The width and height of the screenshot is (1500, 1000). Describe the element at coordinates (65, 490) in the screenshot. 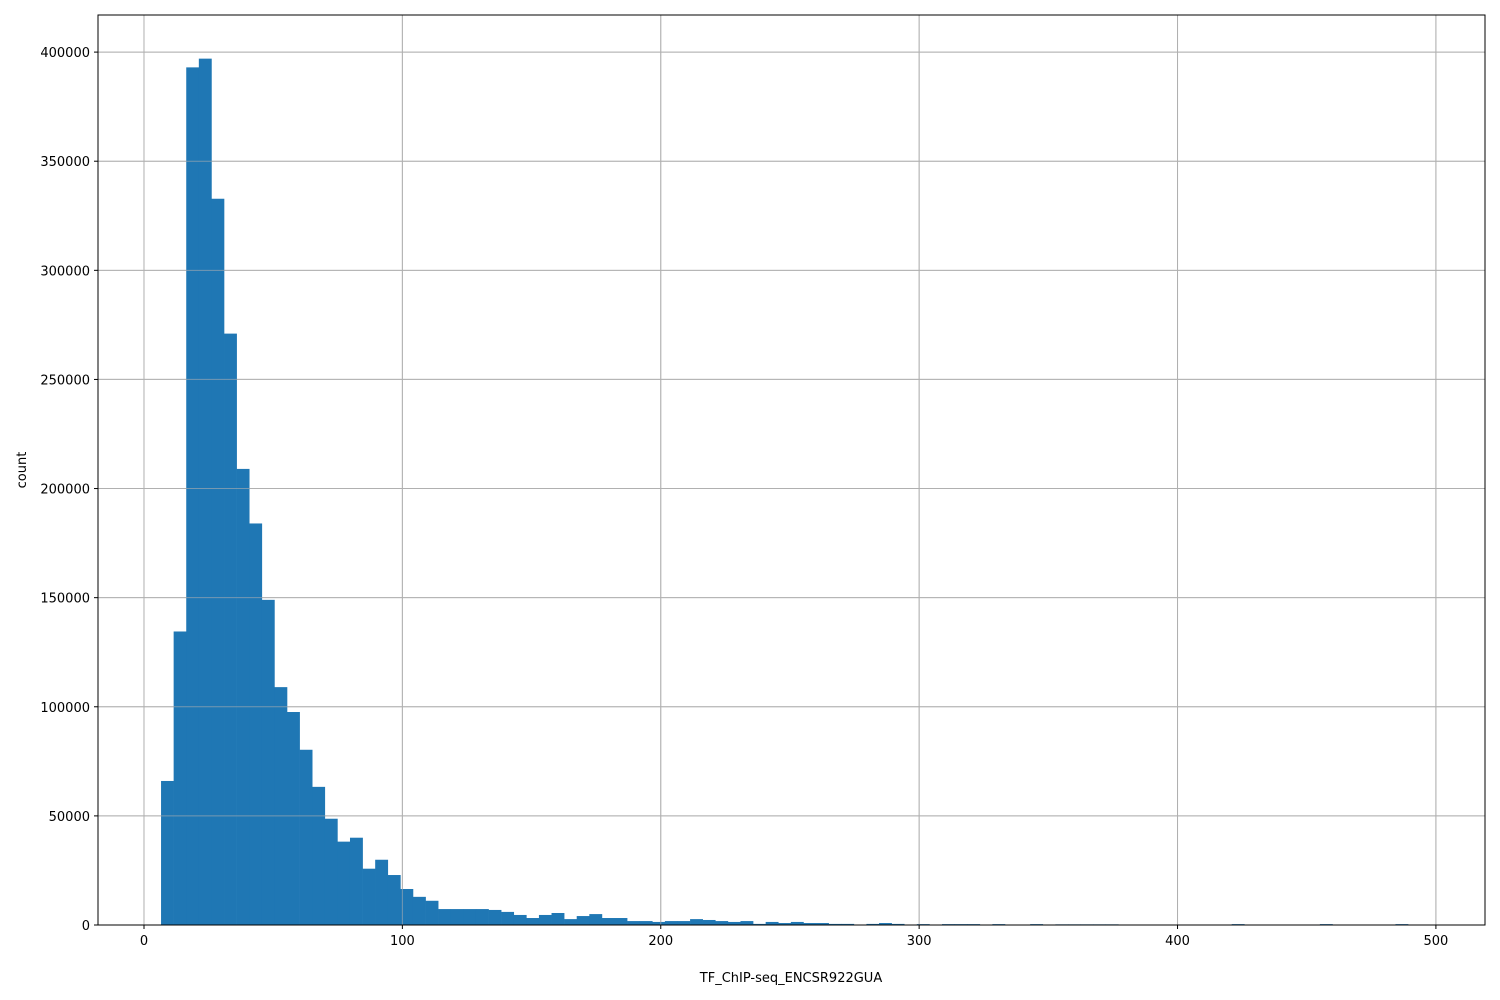

I see `y-tick-label: 200000` at that location.